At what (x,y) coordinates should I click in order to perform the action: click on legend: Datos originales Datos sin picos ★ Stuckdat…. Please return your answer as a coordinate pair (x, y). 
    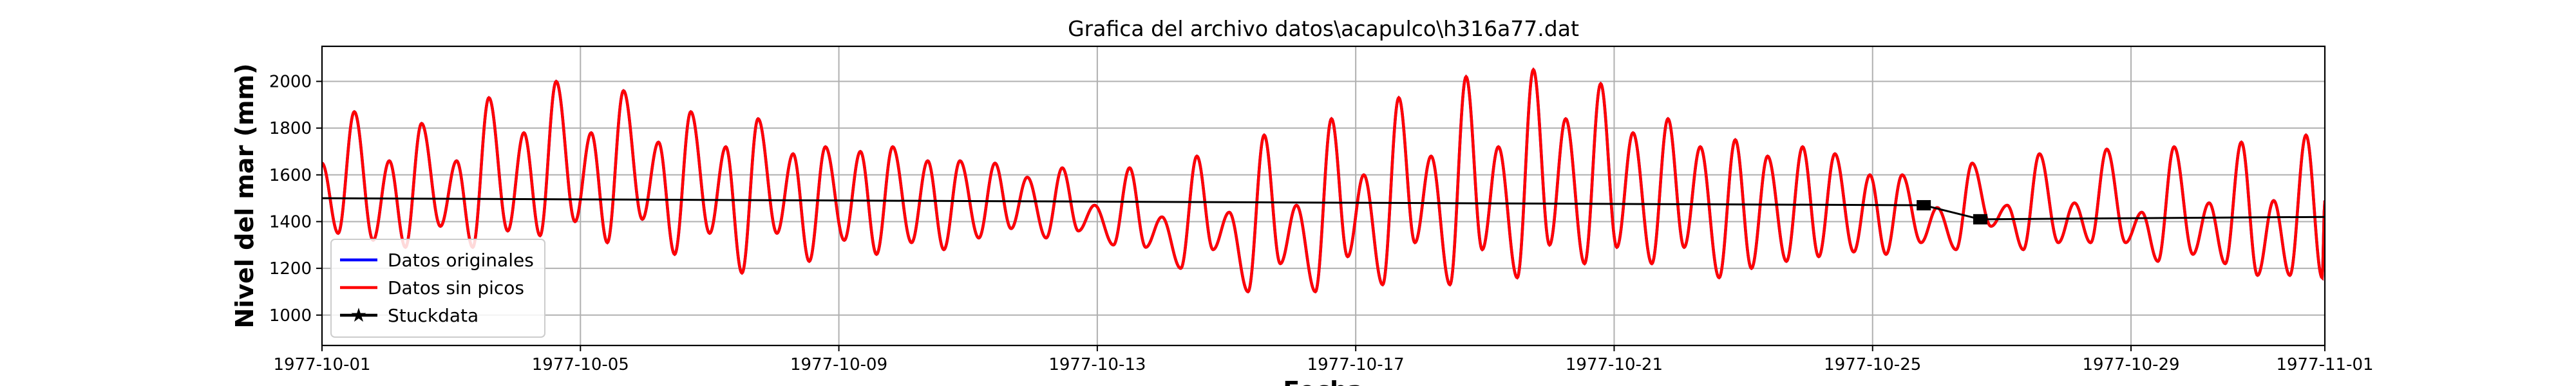
    Looking at the image, I should click on (437, 288).